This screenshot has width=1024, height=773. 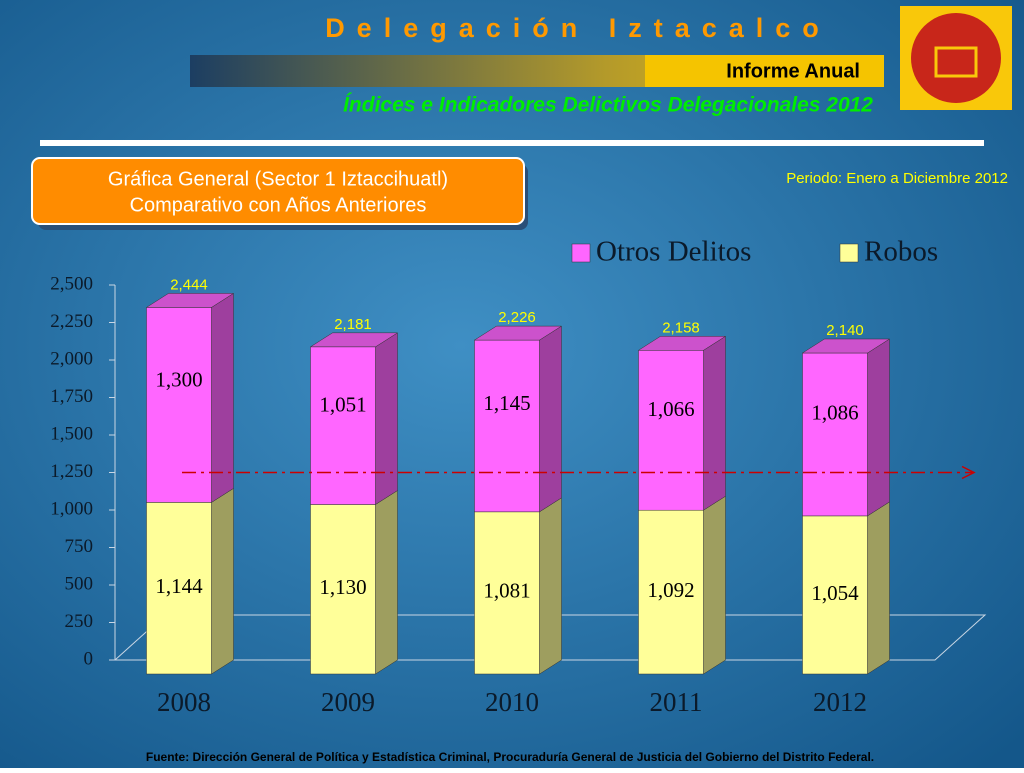 I want to click on box-line: Gráfica General (Sector 1 Iztaccihuatl), so click(x=278, y=179).